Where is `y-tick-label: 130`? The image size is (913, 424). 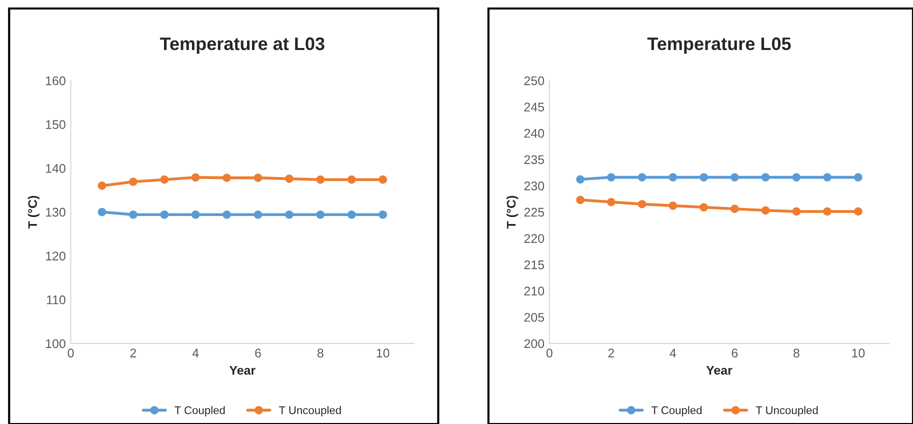
y-tick-label: 130 is located at coordinates (56, 212).